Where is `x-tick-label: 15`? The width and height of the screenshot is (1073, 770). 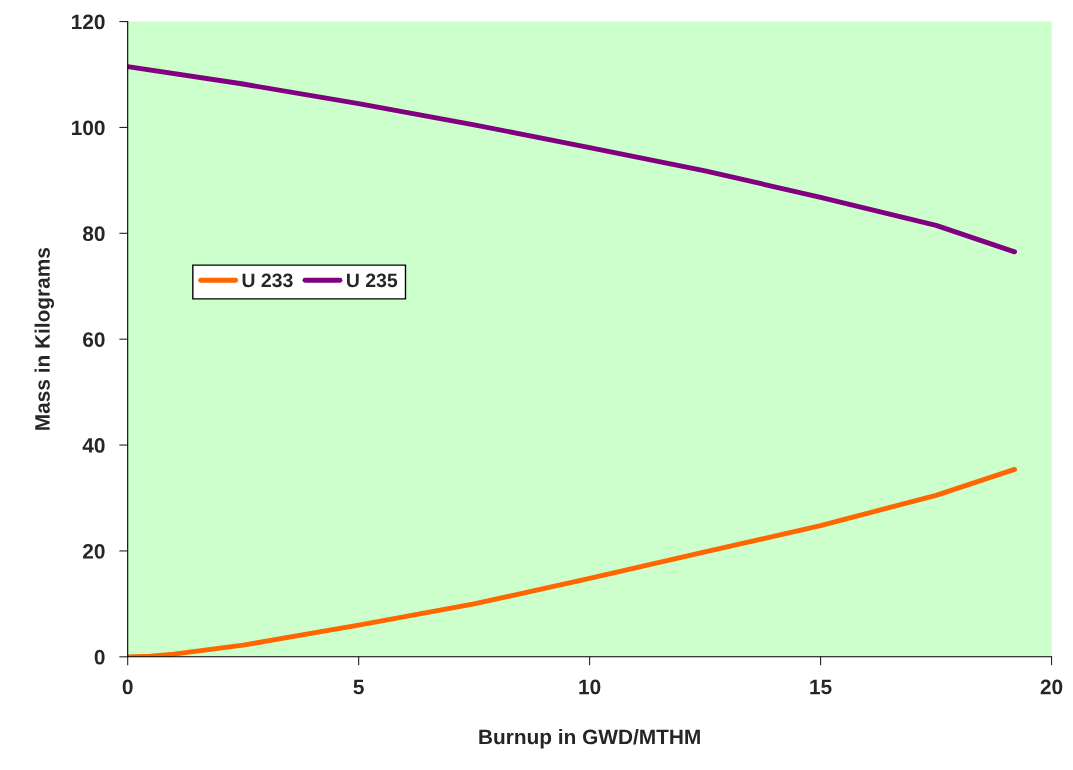
x-tick-label: 15 is located at coordinates (821, 687).